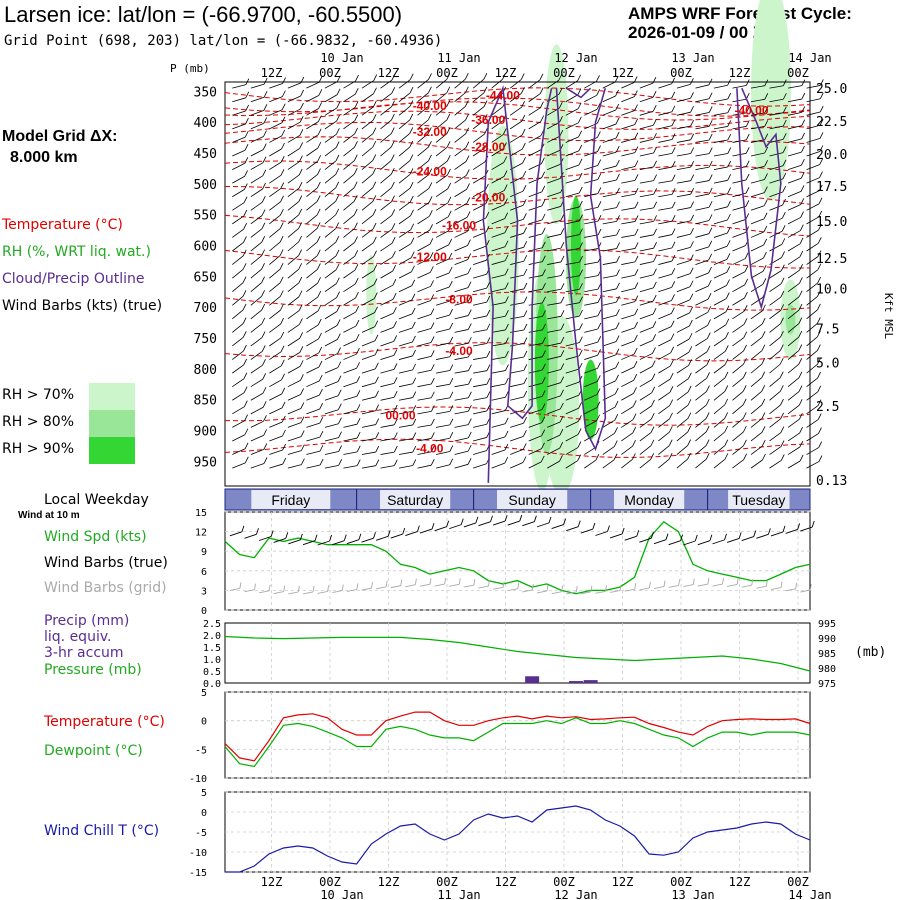 Image resolution: width=900 pixels, height=900 pixels. I want to click on wind-barb-grid-feather, so click(386, 583).